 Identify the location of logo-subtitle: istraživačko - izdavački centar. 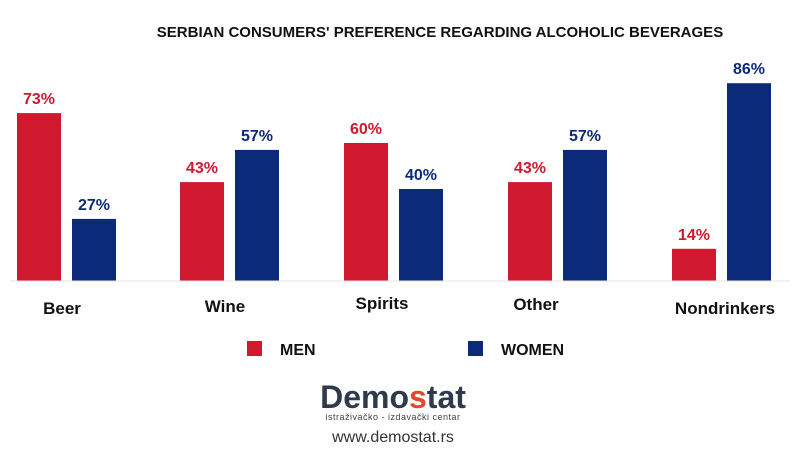
(392, 417).